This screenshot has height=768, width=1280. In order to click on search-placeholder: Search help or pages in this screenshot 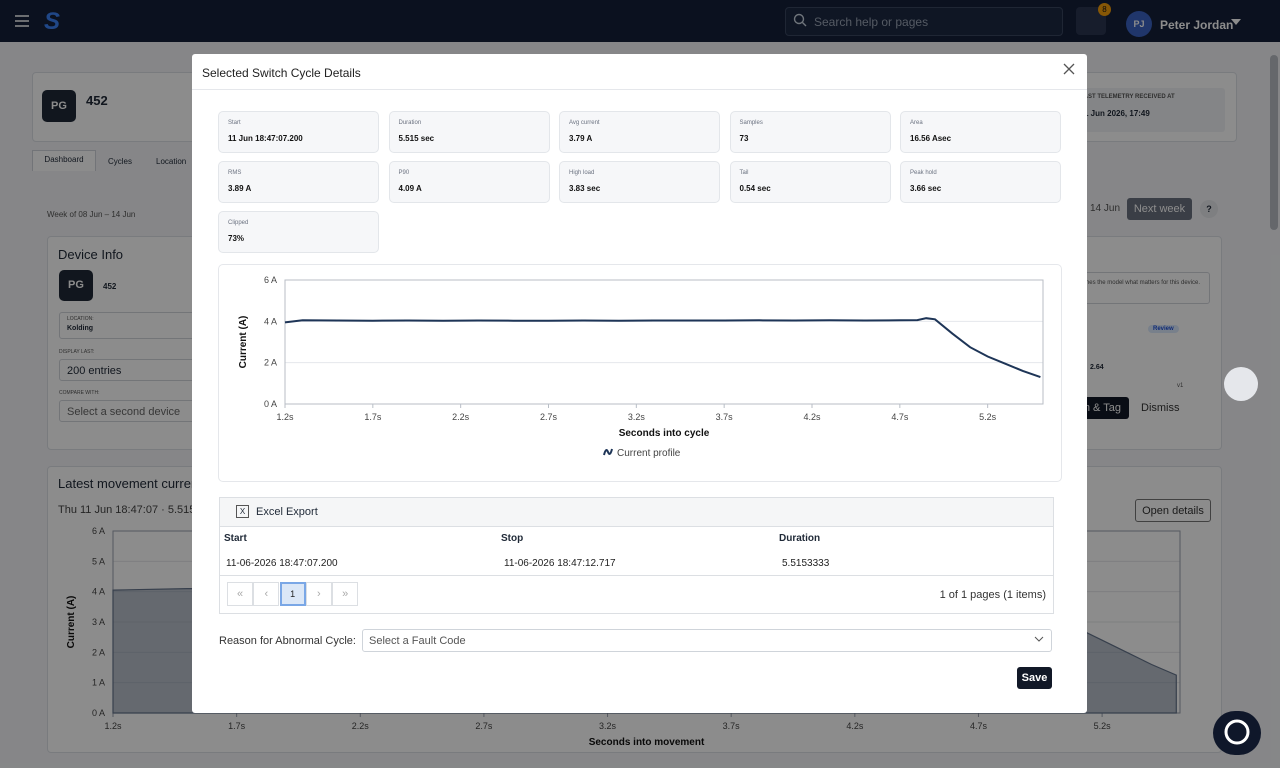, I will do `click(871, 22)`.